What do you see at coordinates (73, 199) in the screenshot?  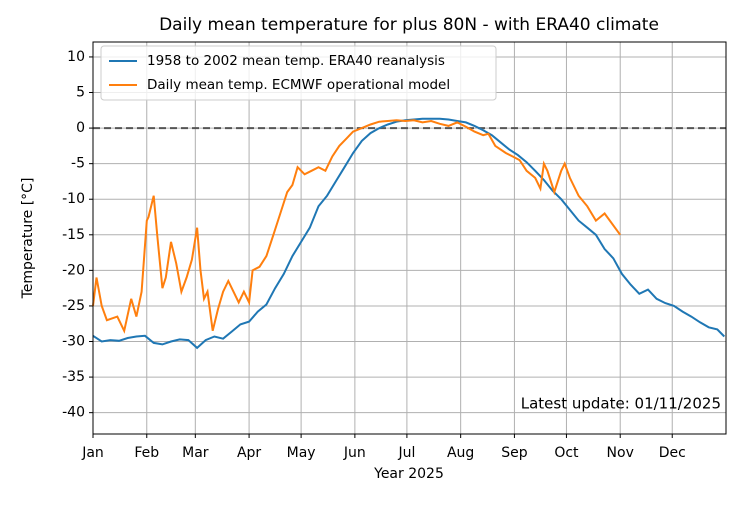 I see `y-tick-label: -10` at bounding box center [73, 199].